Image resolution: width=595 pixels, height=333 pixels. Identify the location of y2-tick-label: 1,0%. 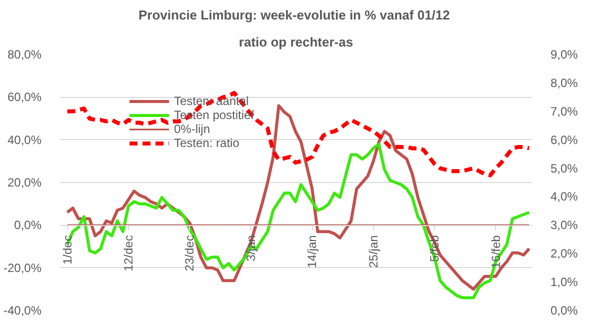
(564, 282).